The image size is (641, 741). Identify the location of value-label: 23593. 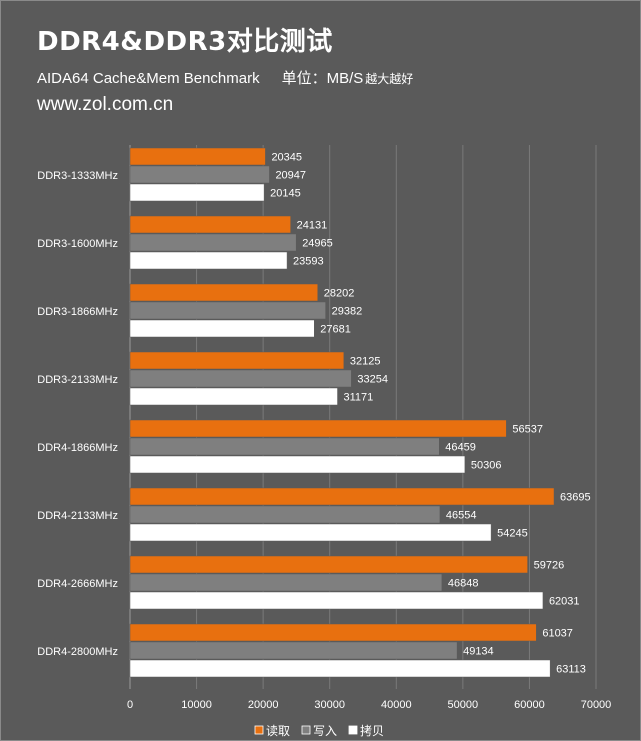
(308, 262).